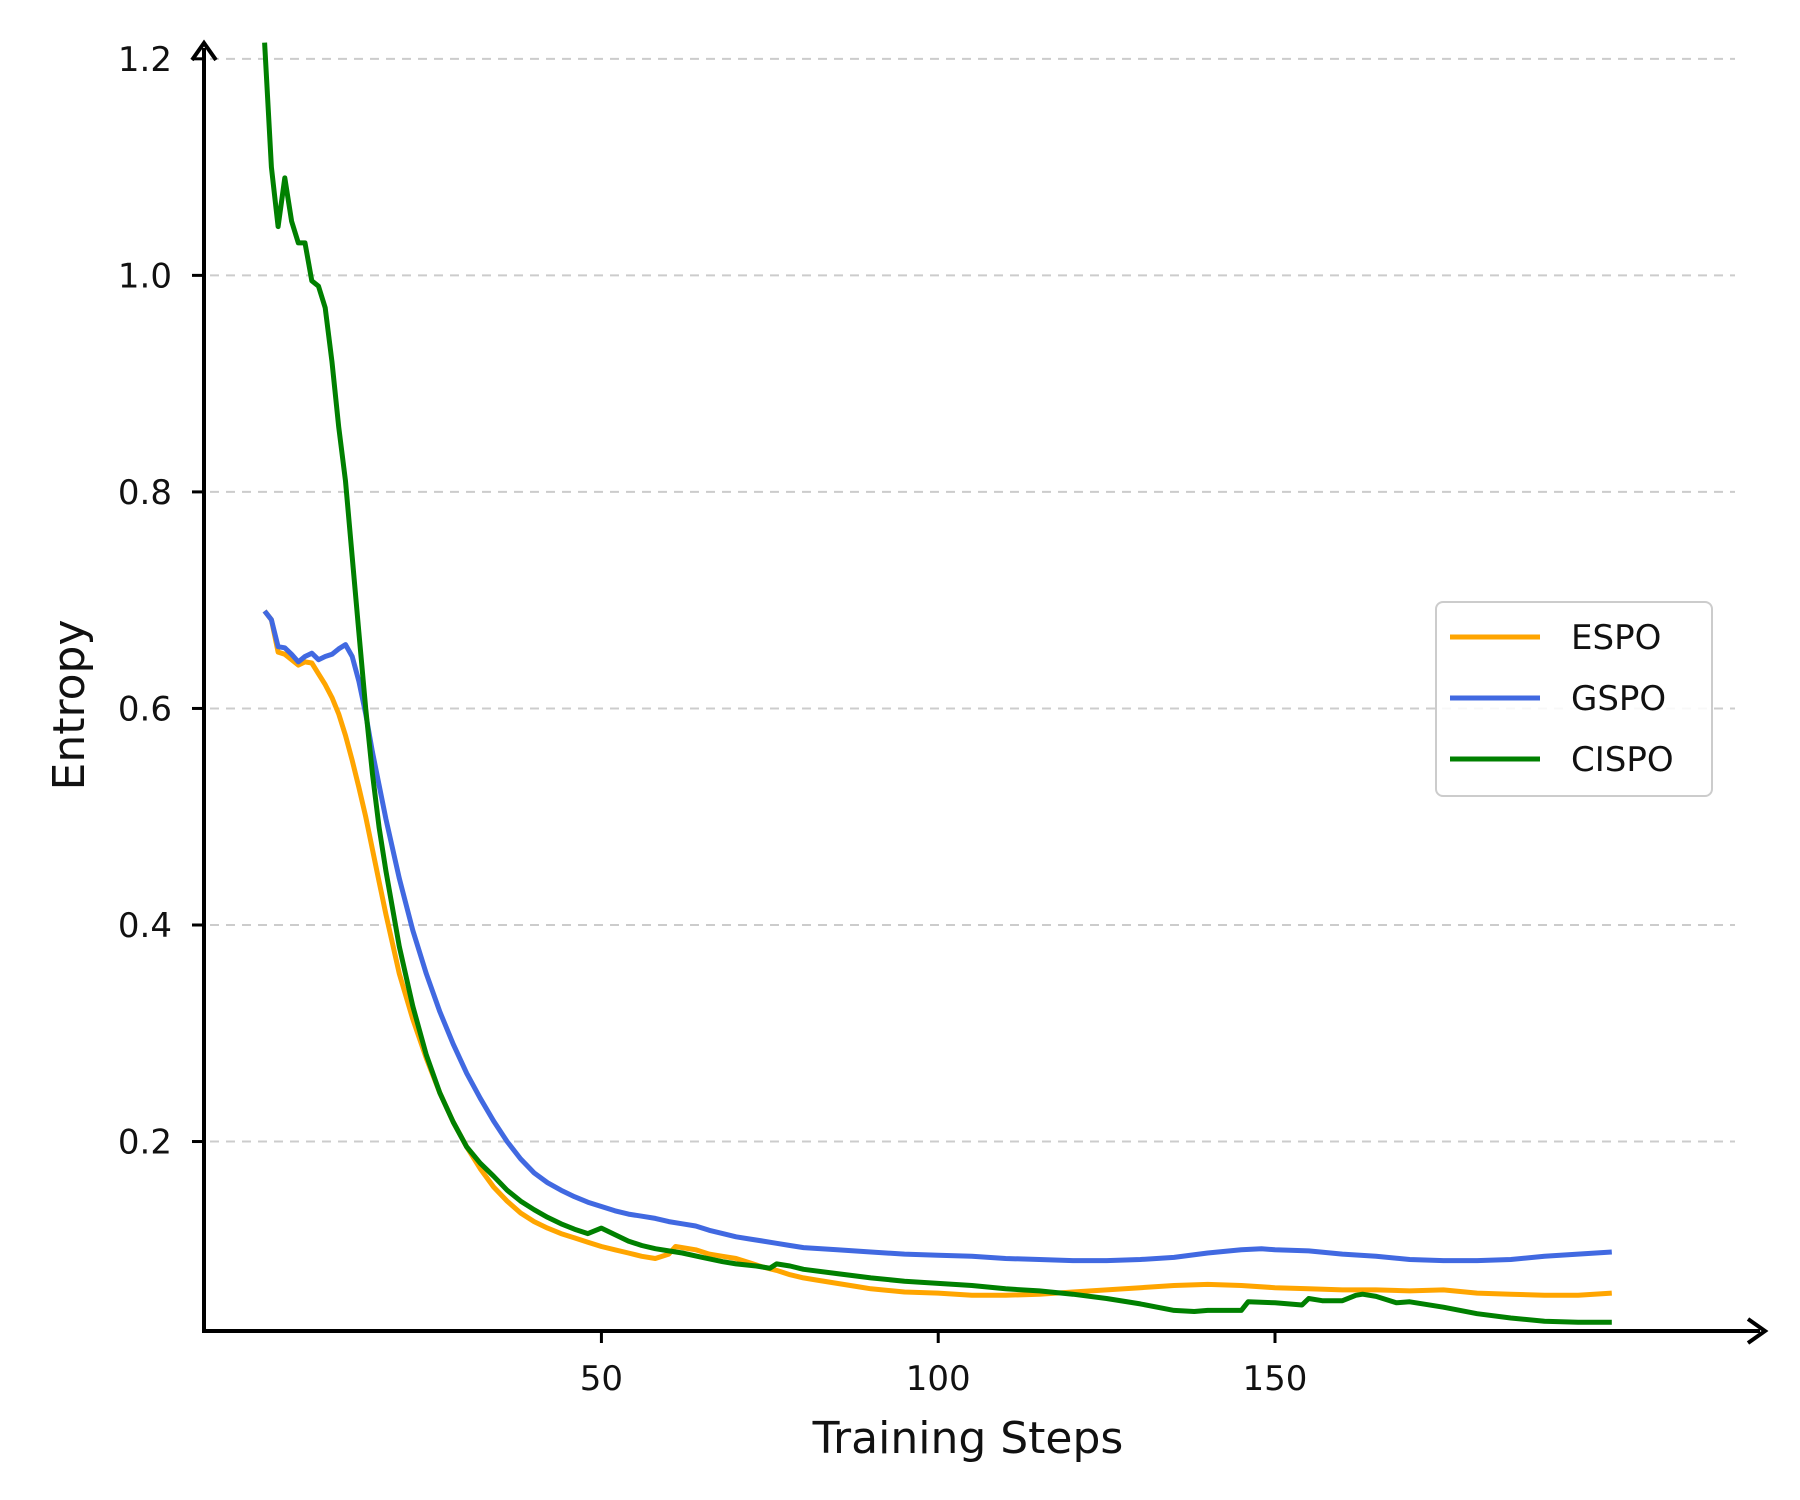  What do you see at coordinates (601, 1379) in the screenshot?
I see `x-tick-label: 50` at bounding box center [601, 1379].